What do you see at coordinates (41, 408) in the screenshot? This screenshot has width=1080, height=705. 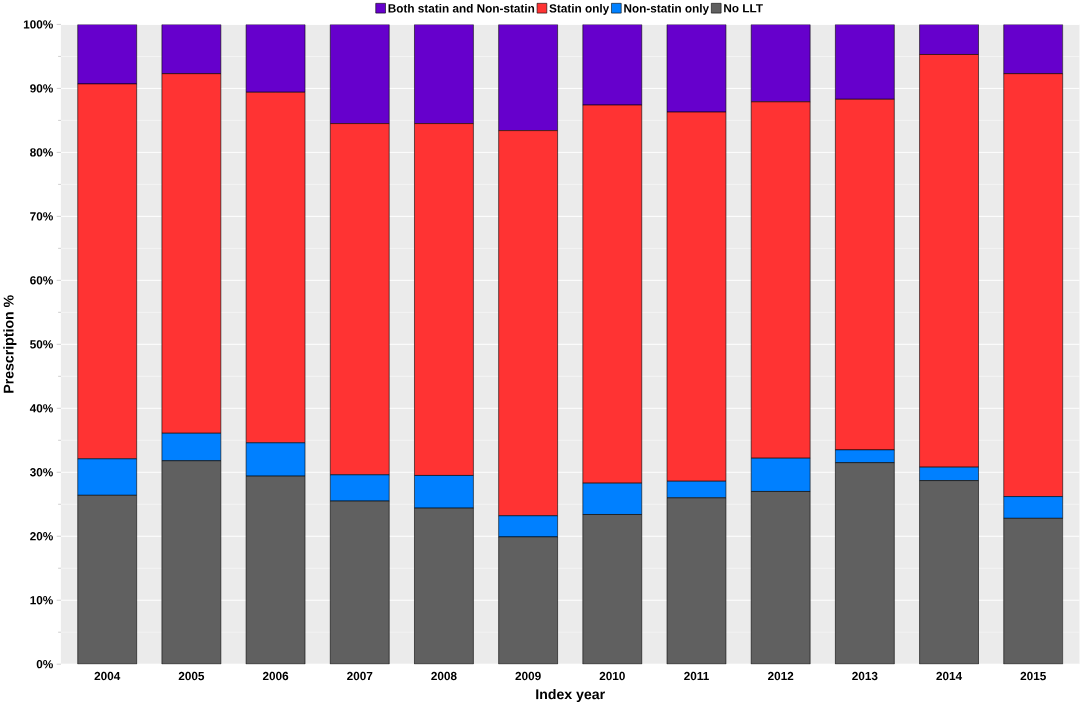 I see `y-tick-label: 40%` at bounding box center [41, 408].